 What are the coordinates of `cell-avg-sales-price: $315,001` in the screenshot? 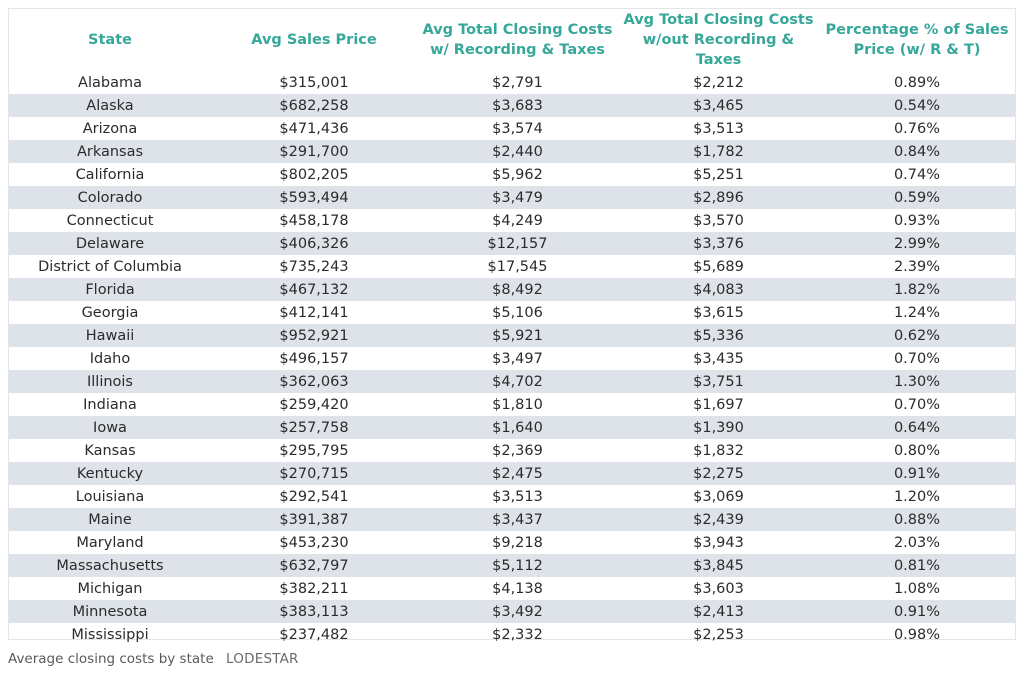 It's located at (314, 82).